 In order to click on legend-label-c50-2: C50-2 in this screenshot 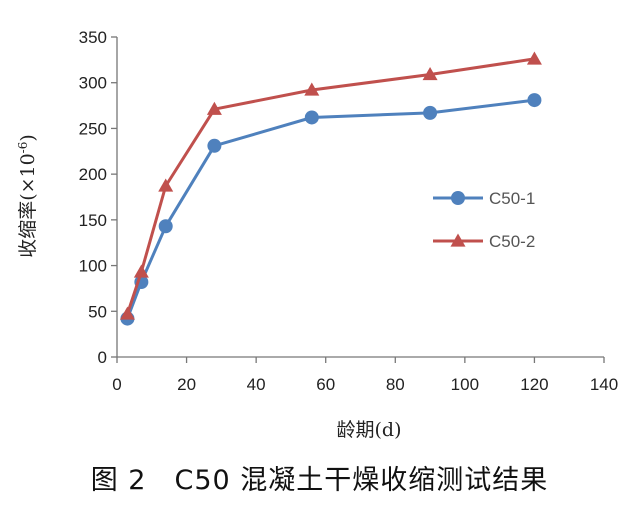, I will do `click(512, 241)`.